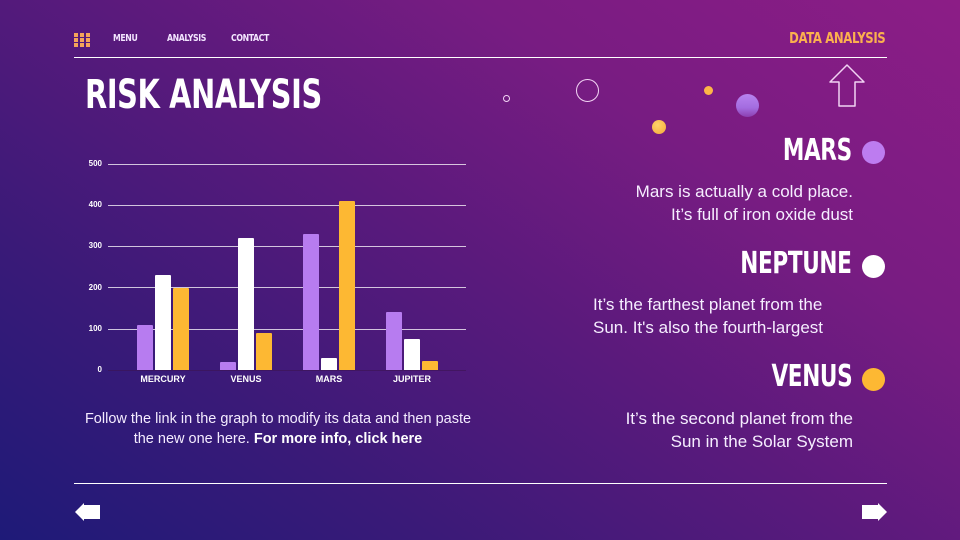 Image resolution: width=960 pixels, height=540 pixels. Describe the element at coordinates (837, 38) in the screenshot. I see `brand-label: DATA ANALYSIS` at that location.